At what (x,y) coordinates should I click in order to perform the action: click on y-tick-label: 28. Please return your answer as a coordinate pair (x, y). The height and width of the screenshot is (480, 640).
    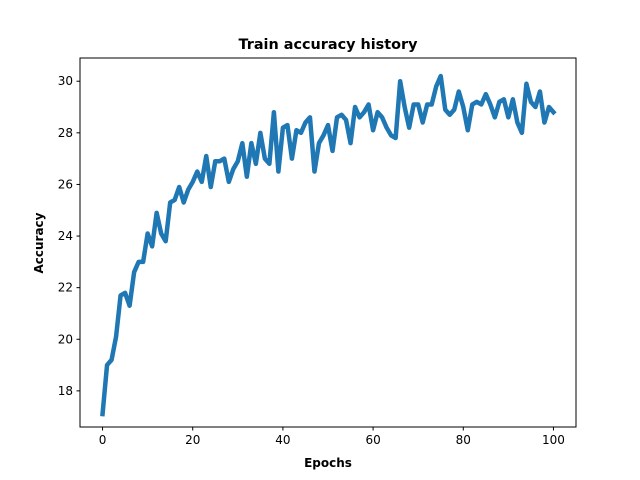
    Looking at the image, I should click on (65, 133).